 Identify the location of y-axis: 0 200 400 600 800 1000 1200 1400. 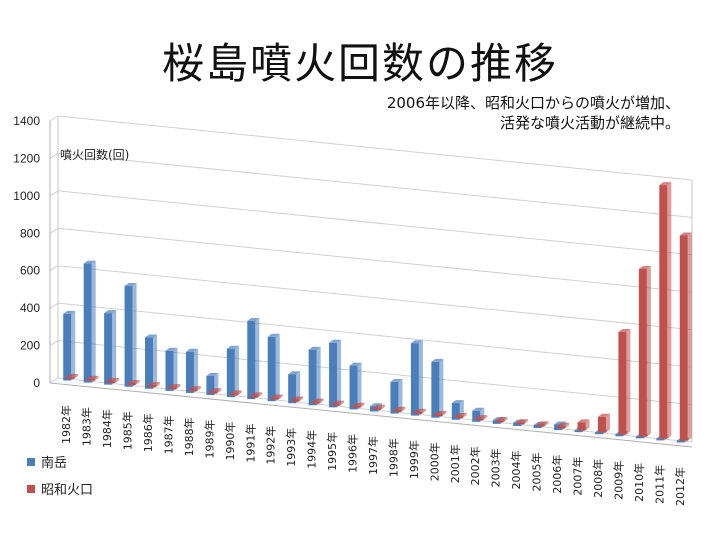
(26, 252).